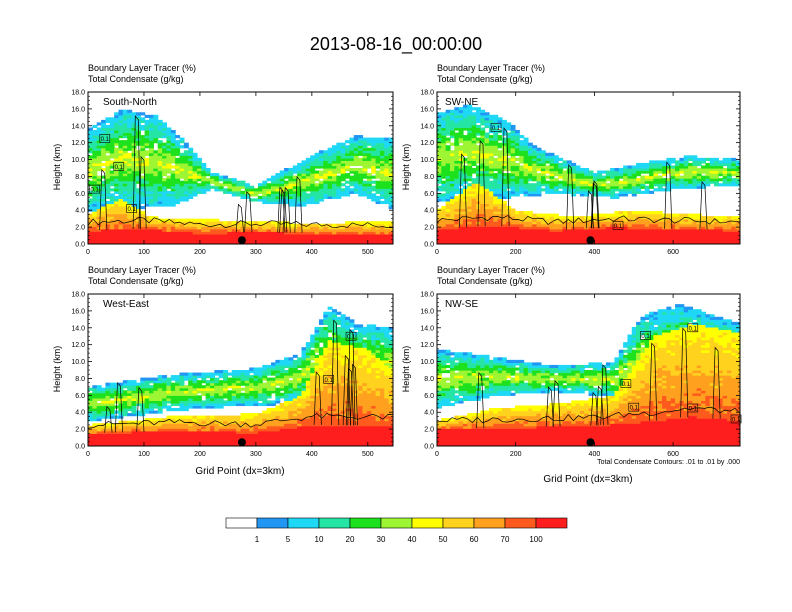  Describe the element at coordinates (240, 376) in the screenshot. I see `plot-area: 0.10.1` at that location.